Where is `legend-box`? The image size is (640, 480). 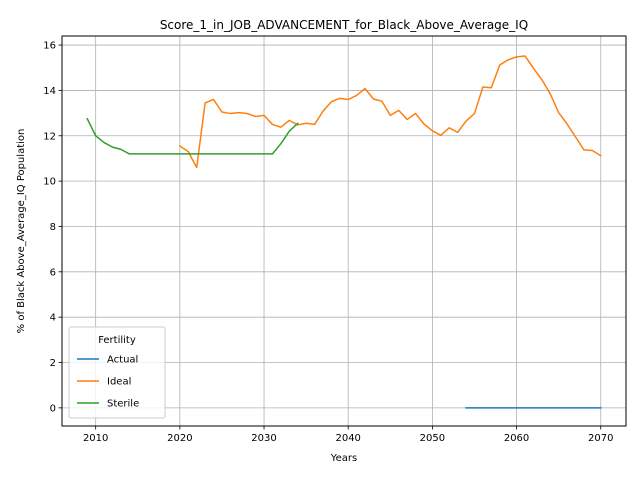 legend-box is located at coordinates (117, 372).